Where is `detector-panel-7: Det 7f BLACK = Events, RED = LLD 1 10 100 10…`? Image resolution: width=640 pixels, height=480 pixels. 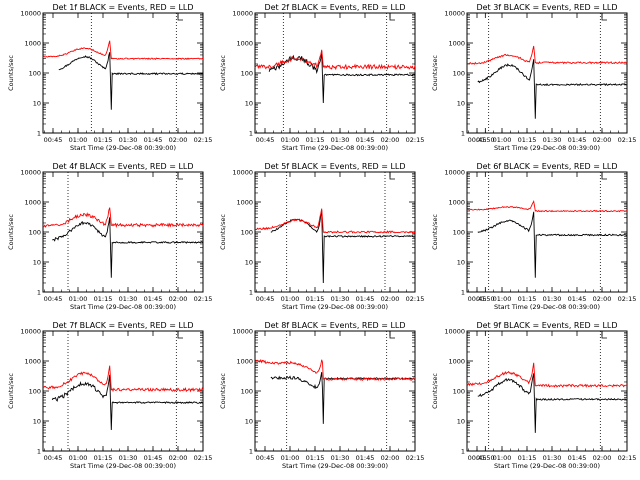 detector-panel-7: Det 7f BLACK = Events, RED = LLD 1 10 100 10… is located at coordinates (109, 395).